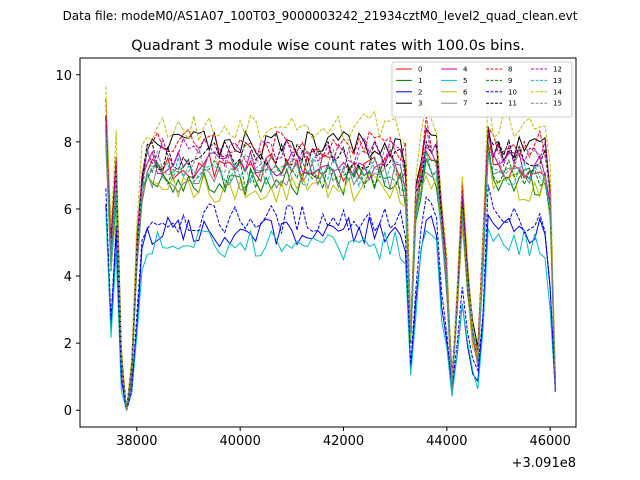 Image resolution: width=640 pixels, height=480 pixels. What do you see at coordinates (68, 411) in the screenshot?
I see `y-tick-label: 0` at bounding box center [68, 411].